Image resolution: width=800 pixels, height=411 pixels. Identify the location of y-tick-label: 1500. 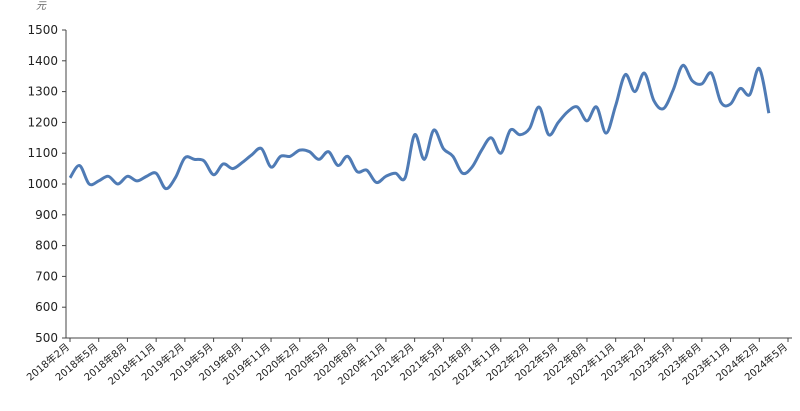
(42, 30).